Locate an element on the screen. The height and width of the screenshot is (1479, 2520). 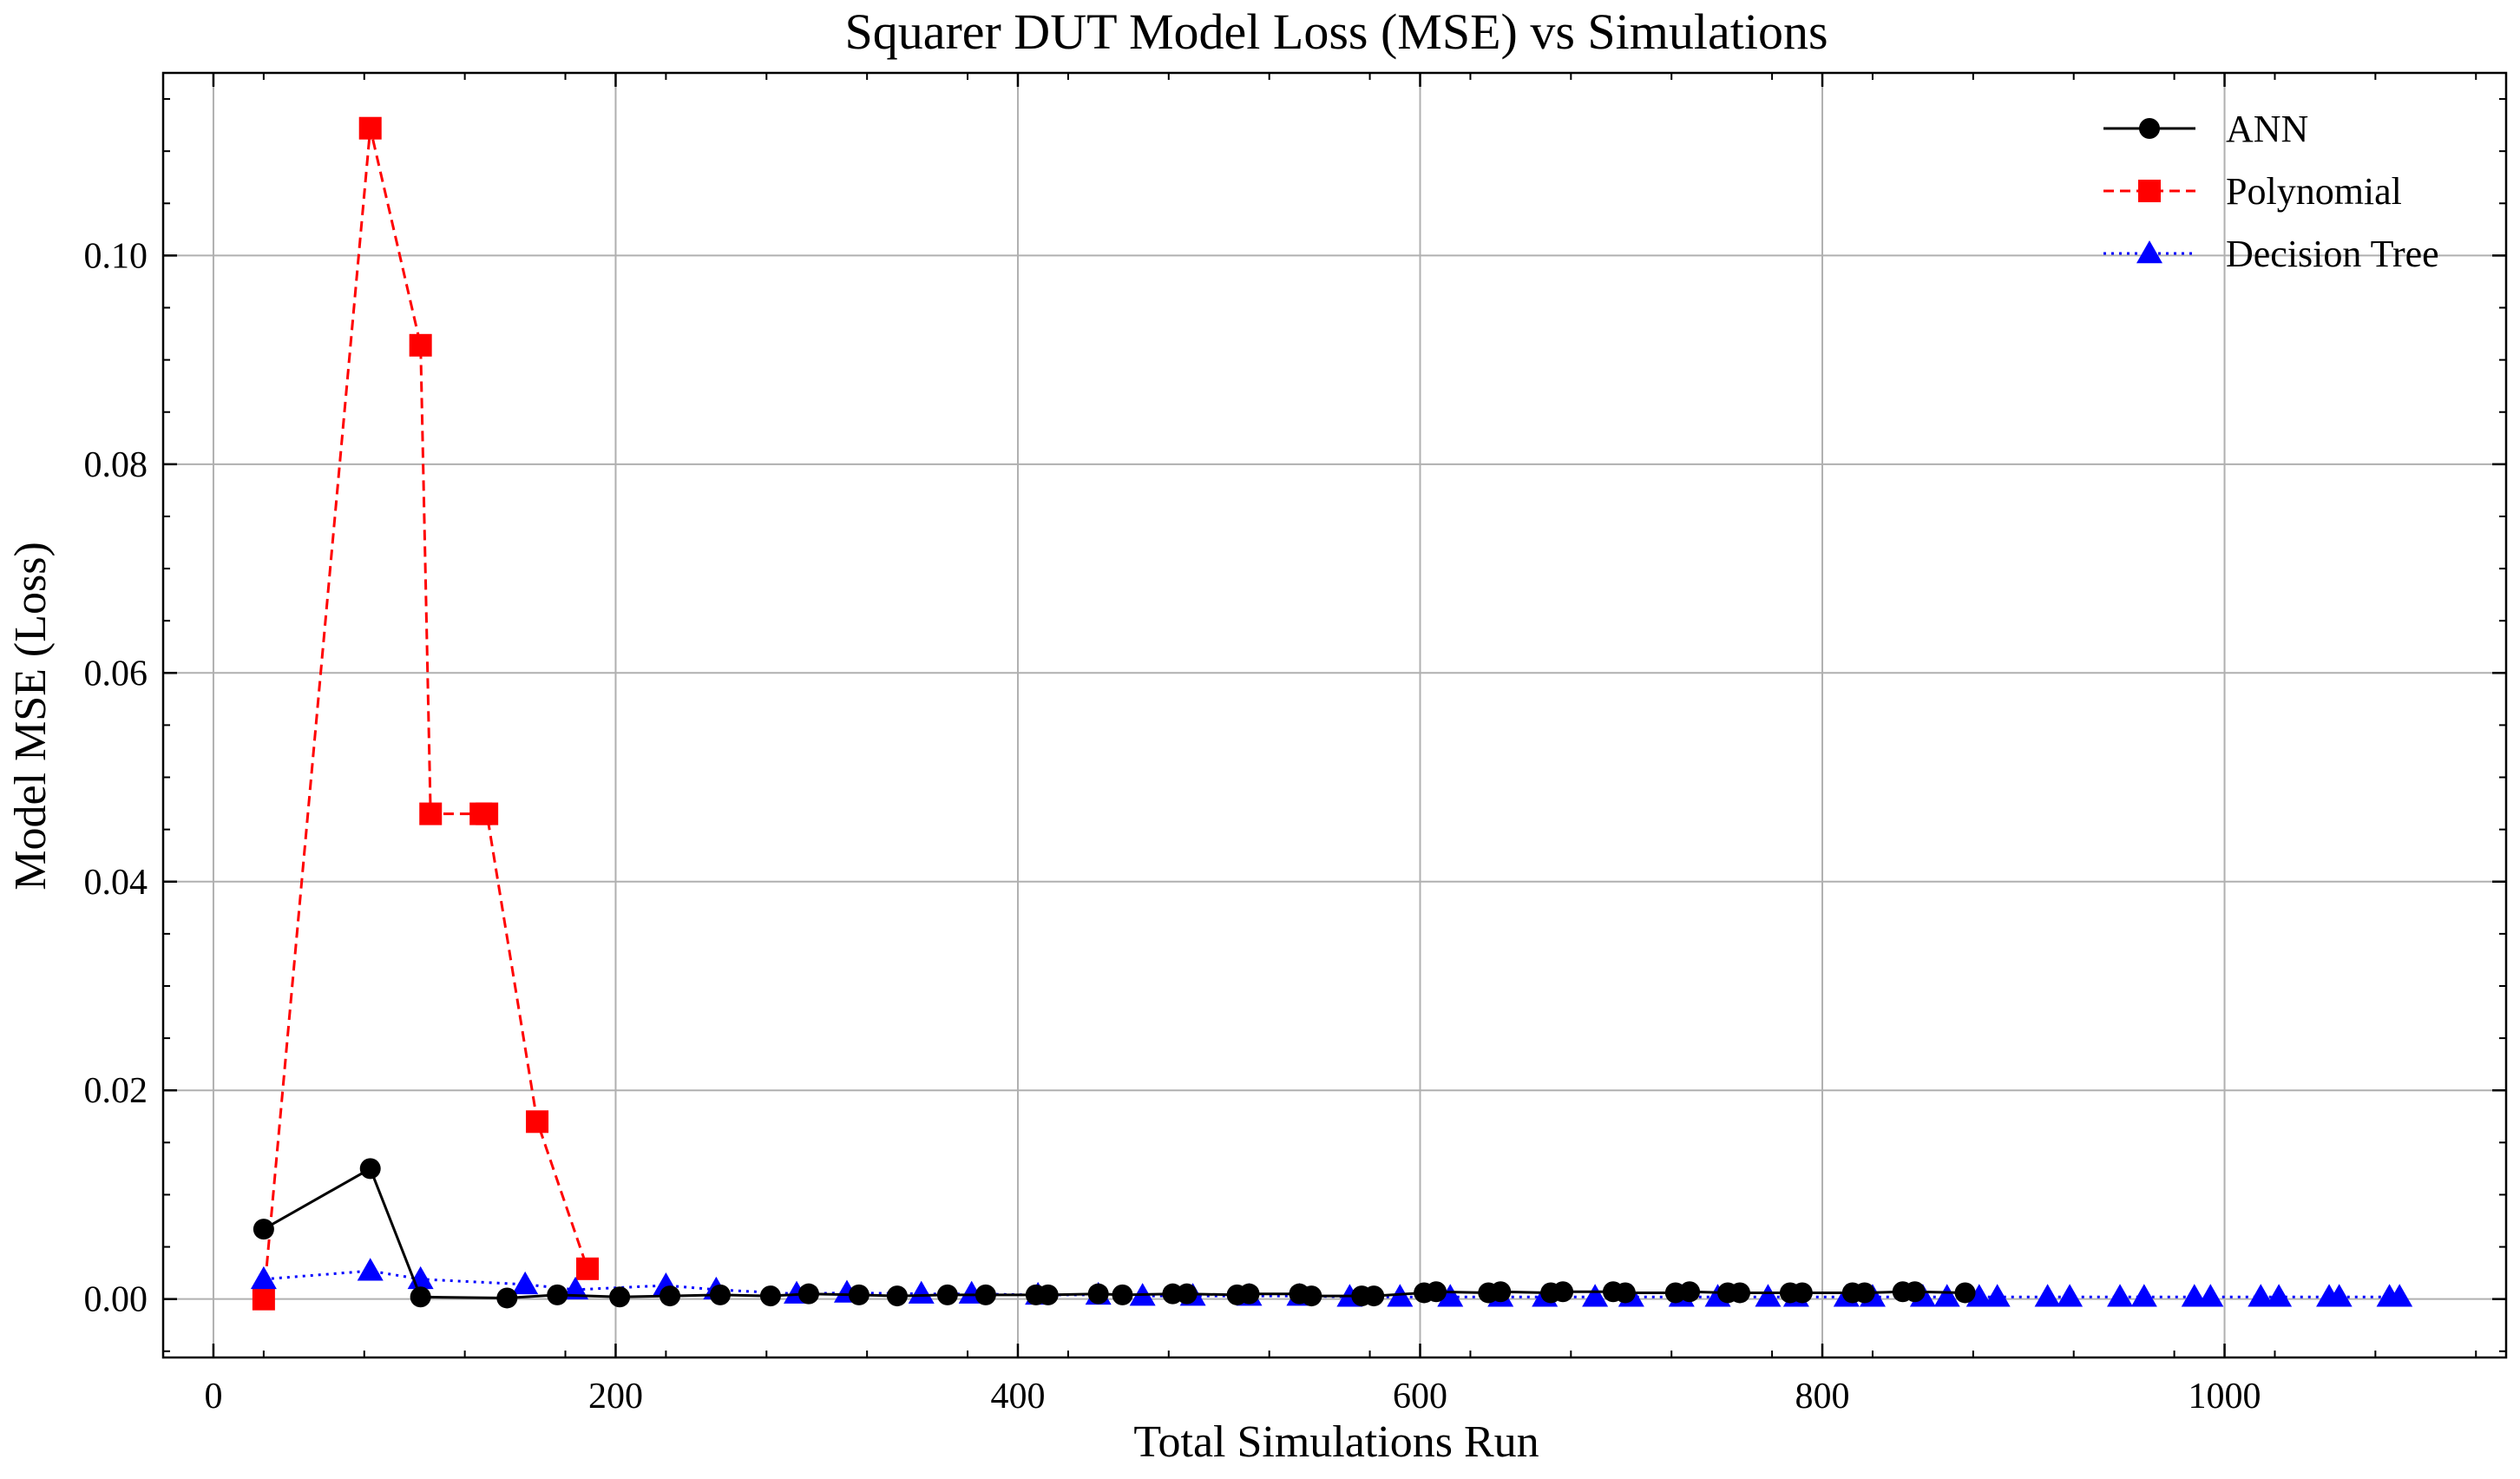
legend: ANN Polynomial Decision Tree is located at coordinates (2271, 192).